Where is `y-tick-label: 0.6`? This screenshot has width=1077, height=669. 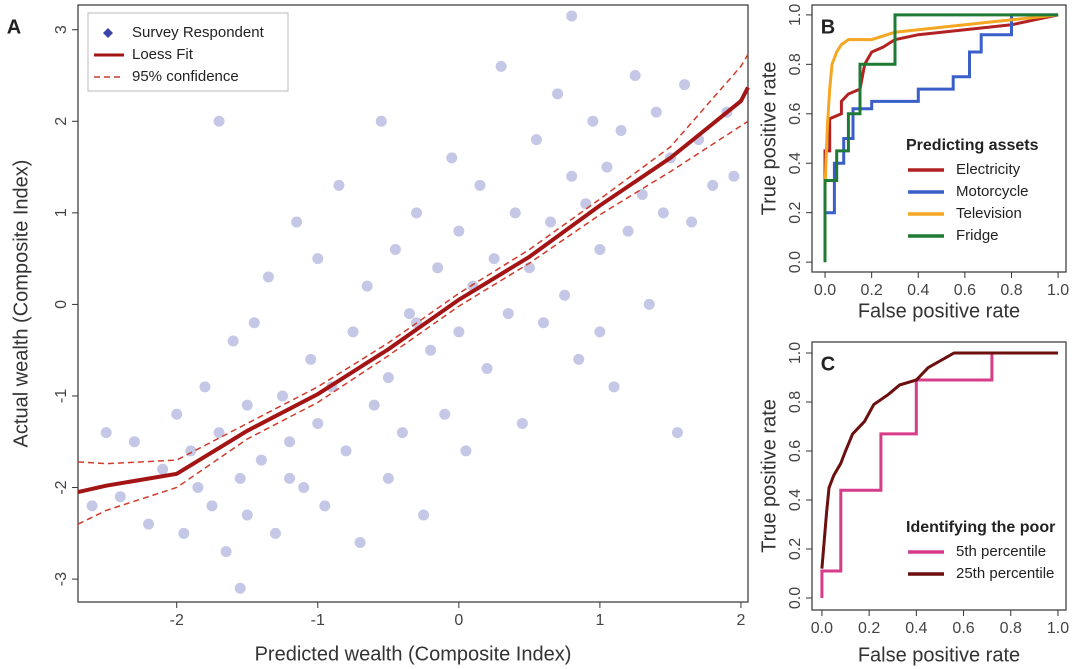
y-tick-label: 0.6 is located at coordinates (795, 451).